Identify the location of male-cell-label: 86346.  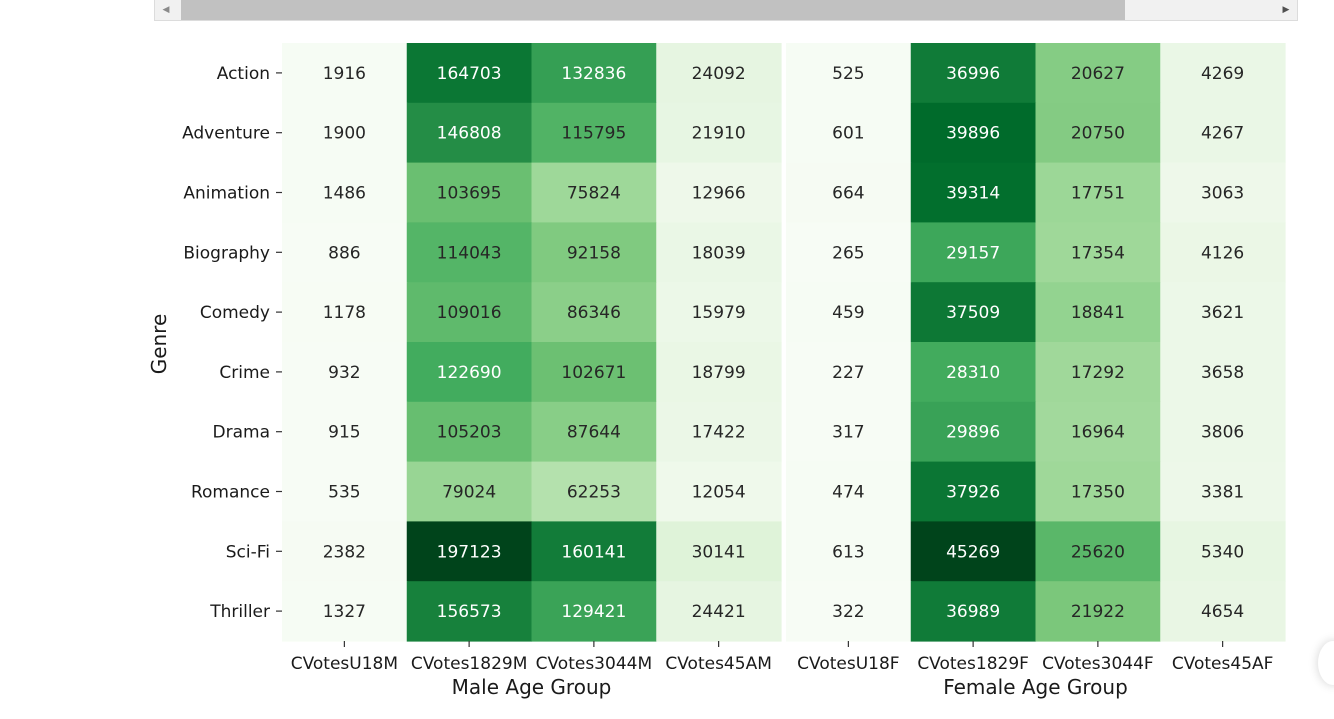
(594, 313).